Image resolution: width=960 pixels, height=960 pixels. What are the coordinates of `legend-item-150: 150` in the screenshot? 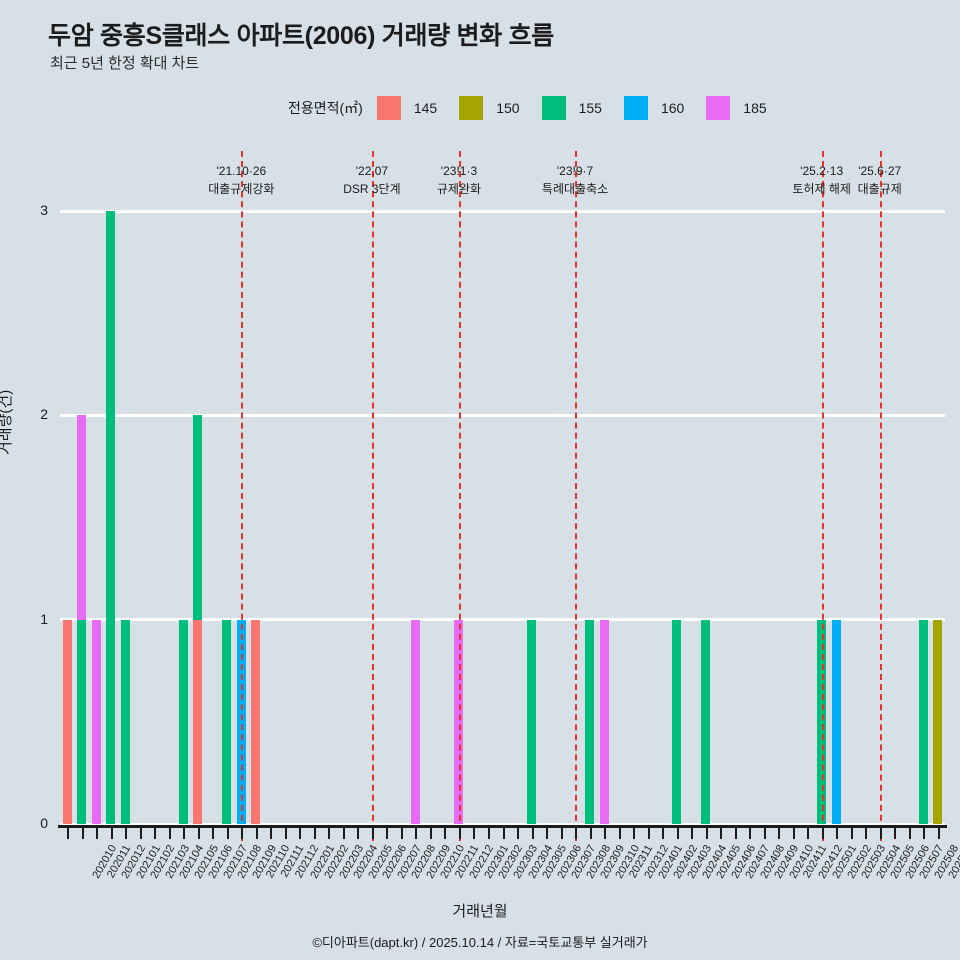 It's located at (500, 108).